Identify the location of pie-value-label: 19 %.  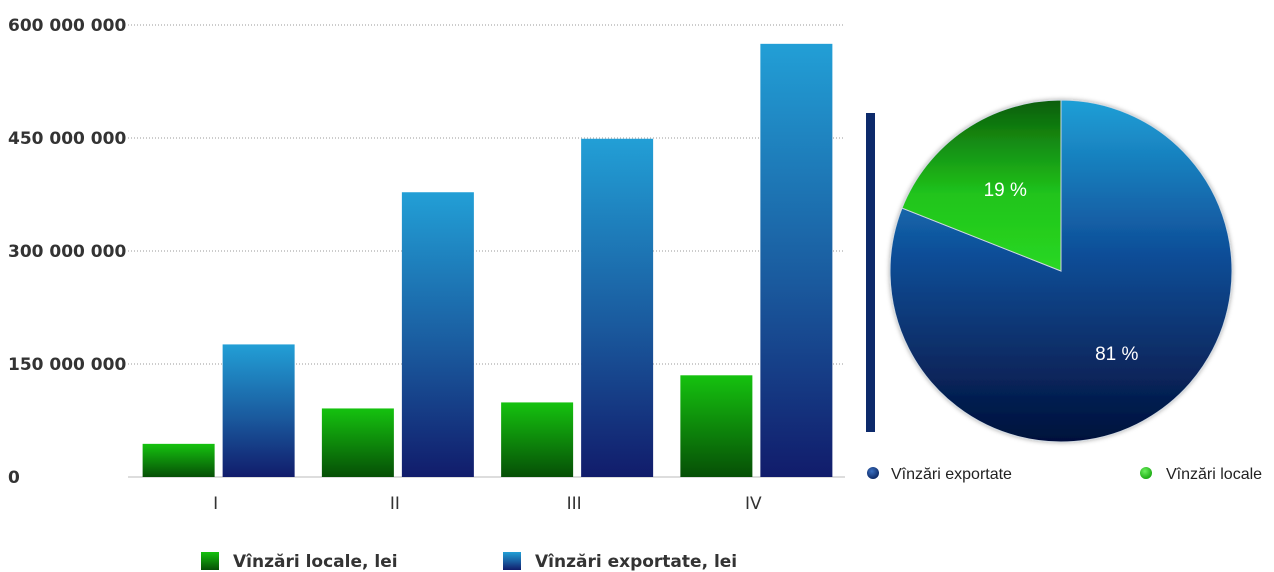
(1005, 190).